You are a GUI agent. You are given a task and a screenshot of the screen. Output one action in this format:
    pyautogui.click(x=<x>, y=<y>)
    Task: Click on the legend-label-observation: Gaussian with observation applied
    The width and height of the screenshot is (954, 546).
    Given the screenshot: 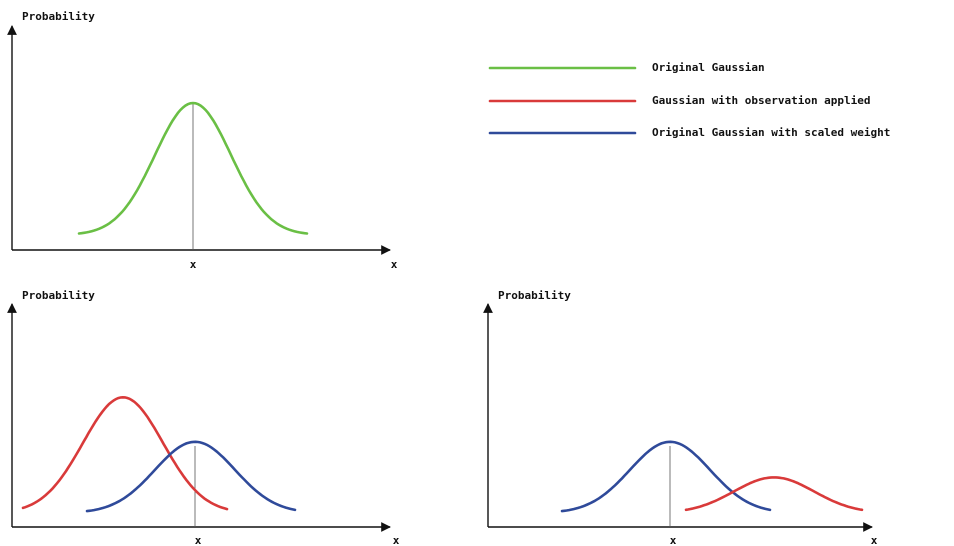 What is the action you would take?
    pyautogui.click(x=761, y=100)
    